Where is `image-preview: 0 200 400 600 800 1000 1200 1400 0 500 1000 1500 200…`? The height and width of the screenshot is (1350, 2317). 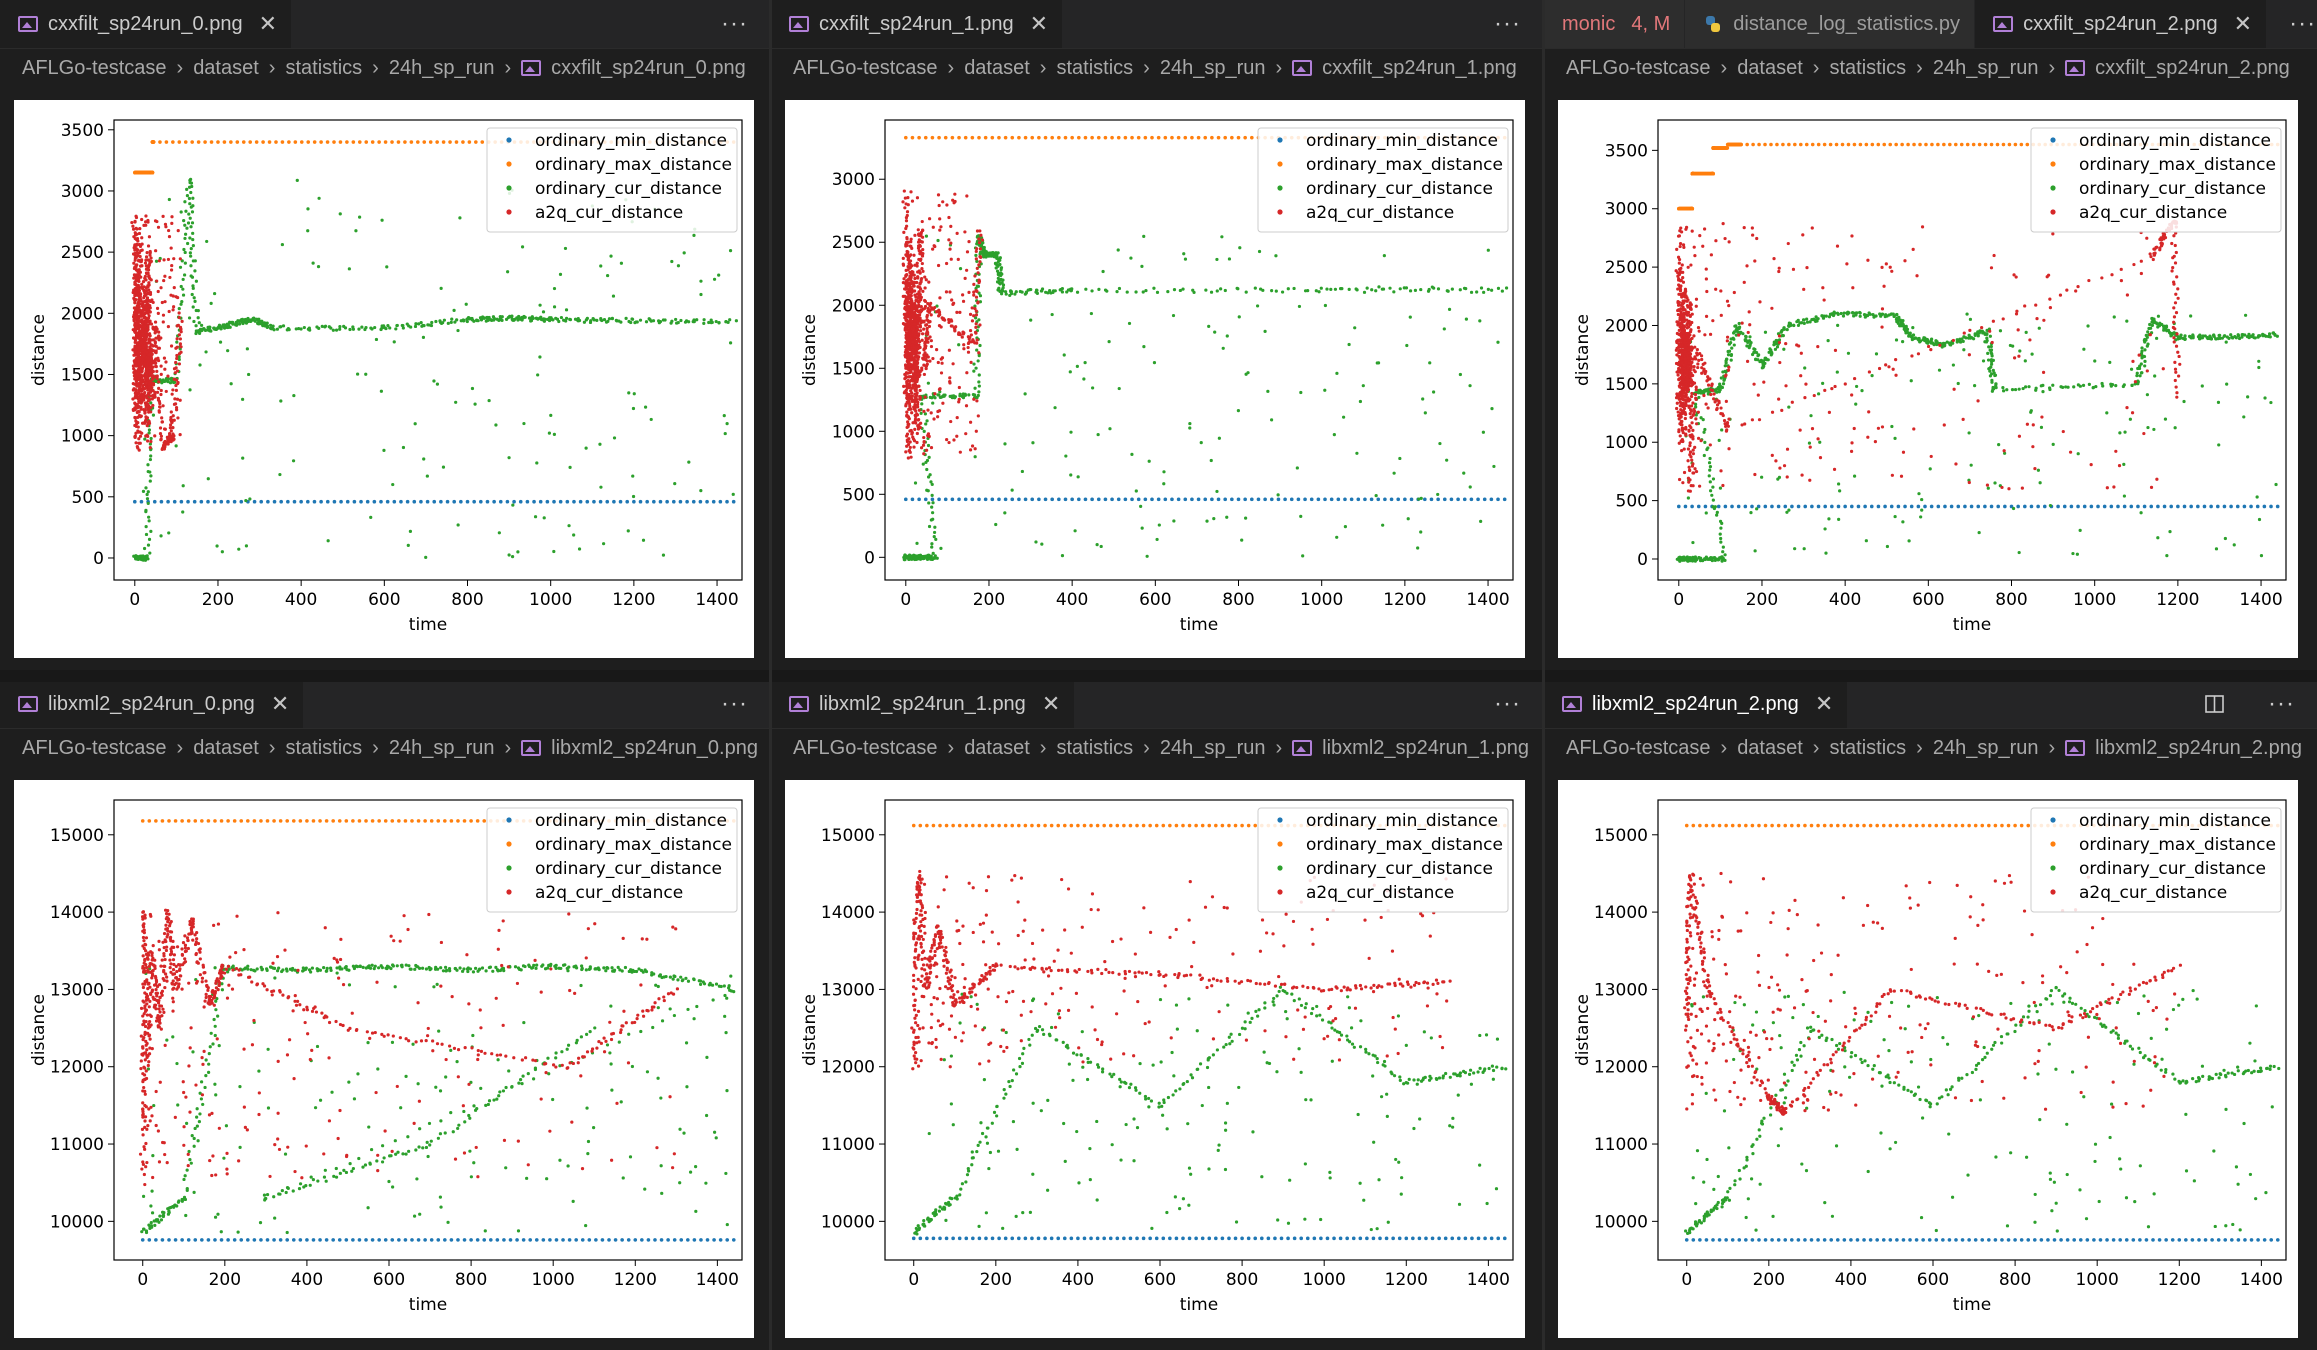 image-preview: 0 200 400 600 800 1000 1200 1400 0 500 1000 1500 200… is located at coordinates (1155, 379).